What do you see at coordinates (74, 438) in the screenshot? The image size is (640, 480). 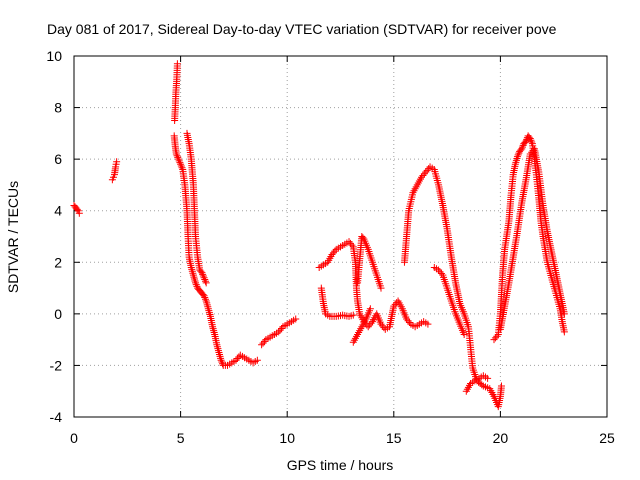 I see `x-tick-label: 0` at bounding box center [74, 438].